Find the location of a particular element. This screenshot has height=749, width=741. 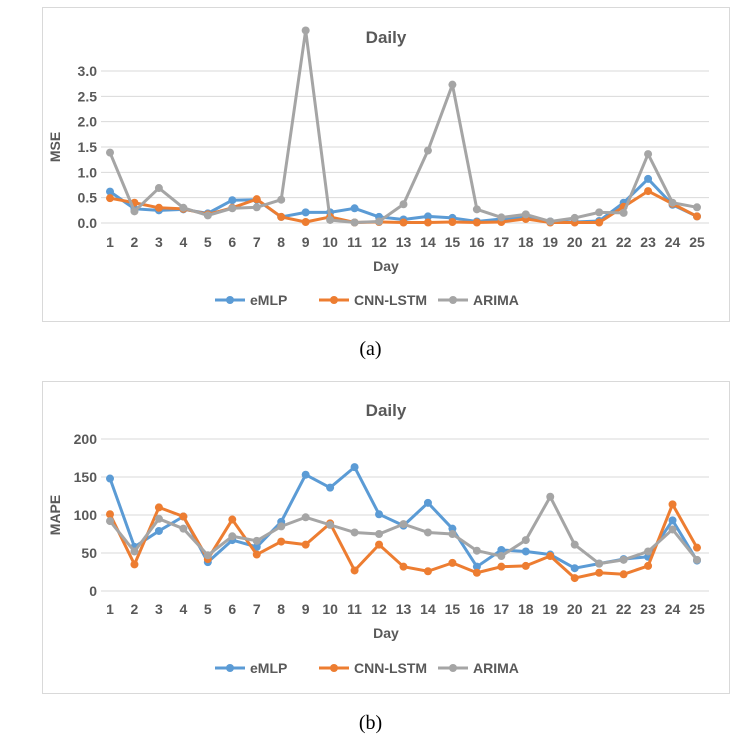

x-tick-label: 9 is located at coordinates (306, 609).